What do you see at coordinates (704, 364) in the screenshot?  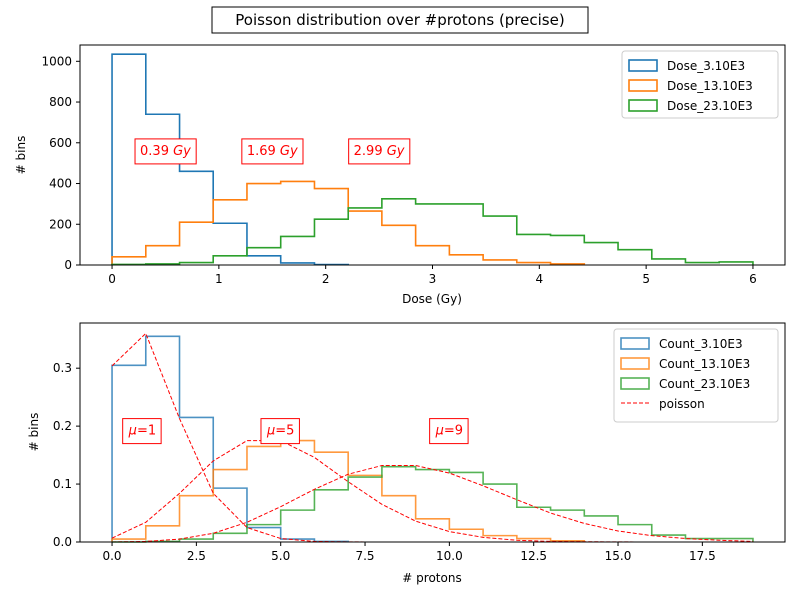 I see `protons-legend-label: Count_13.10E3` at bounding box center [704, 364].